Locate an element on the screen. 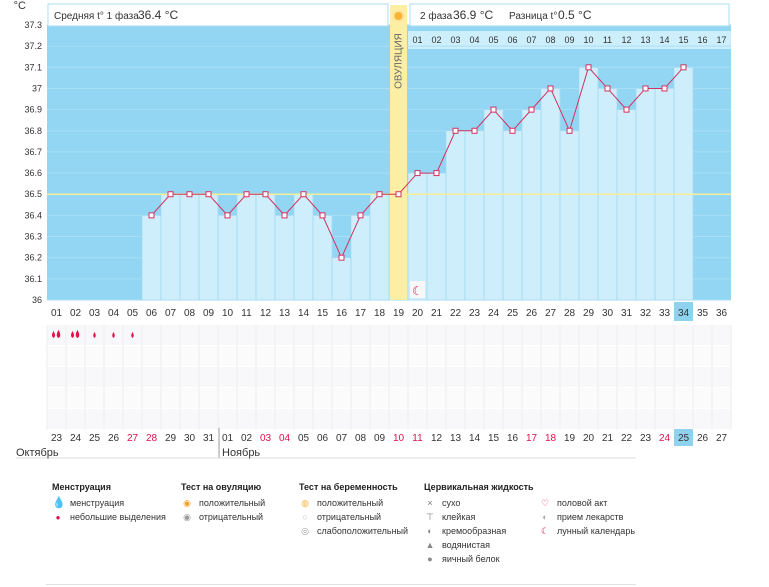 Image resolution: width=769 pixels, height=587 pixels. legend-item: 💧 менструация is located at coordinates (109, 503).